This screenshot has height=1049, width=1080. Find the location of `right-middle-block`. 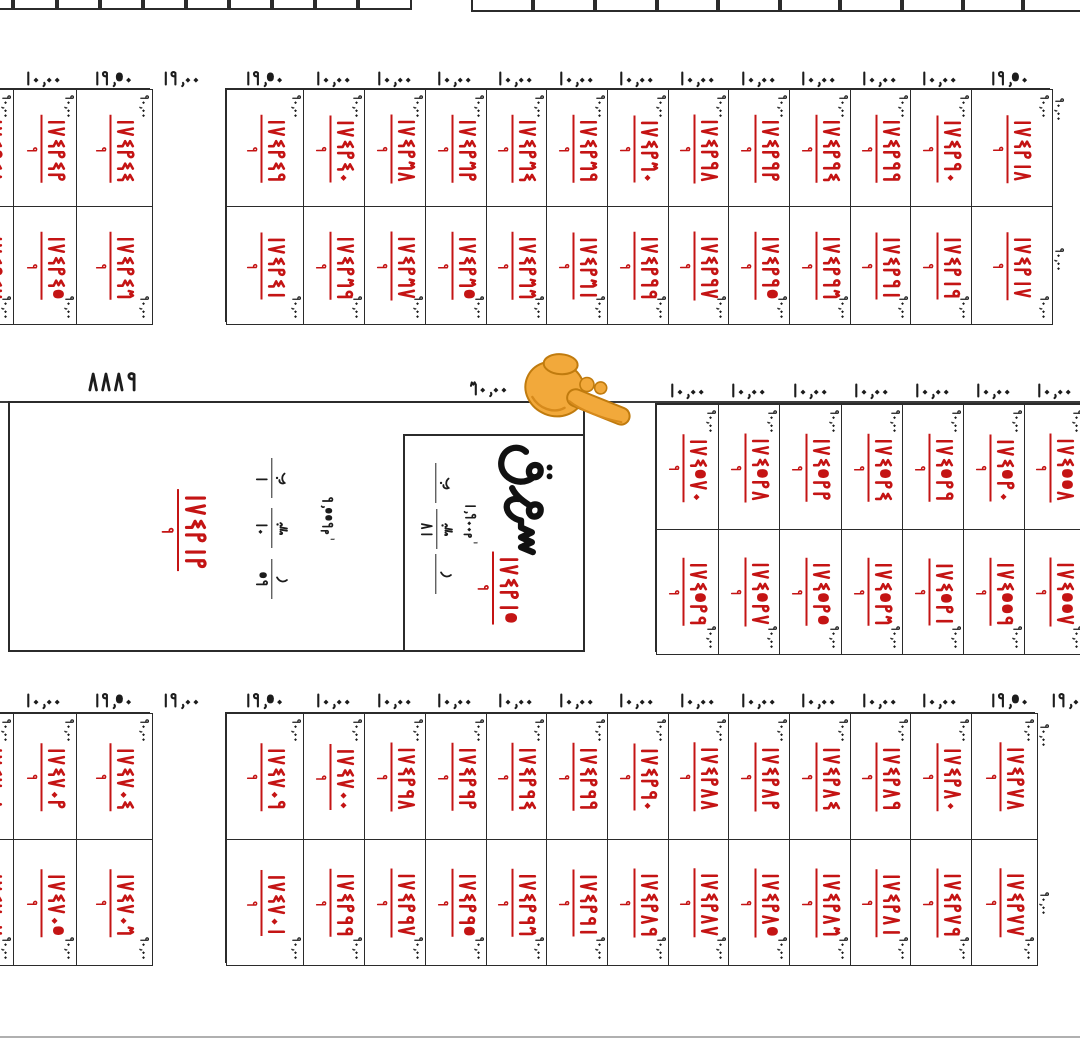

right-middle-block is located at coordinates (867, 529).